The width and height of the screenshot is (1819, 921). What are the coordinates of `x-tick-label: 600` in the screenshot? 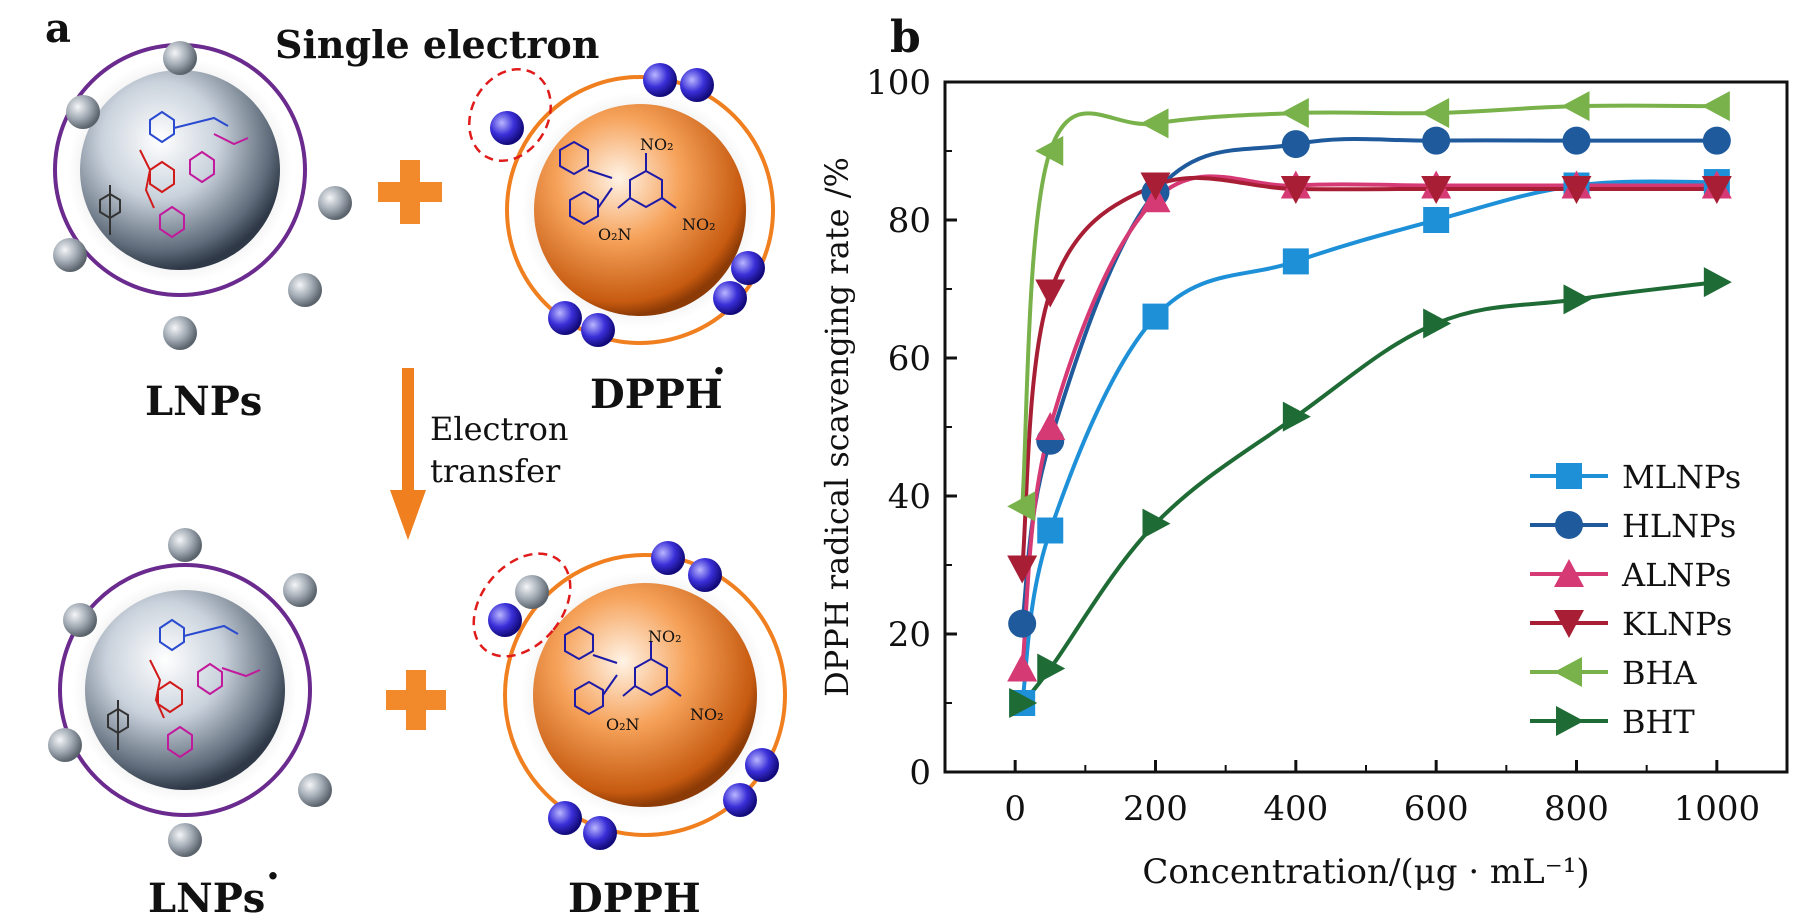 It's located at (1436, 809).